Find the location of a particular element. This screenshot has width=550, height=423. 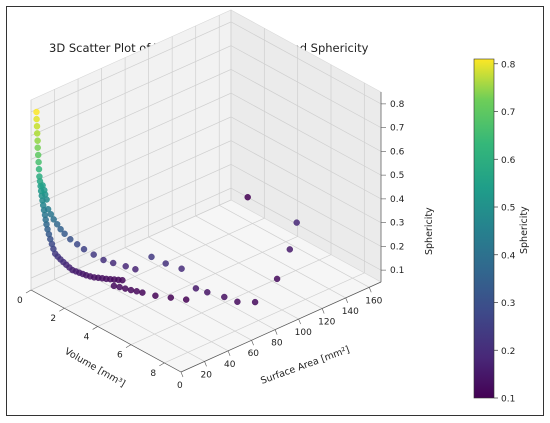

y-tick-label: 160 is located at coordinates (373, 301).